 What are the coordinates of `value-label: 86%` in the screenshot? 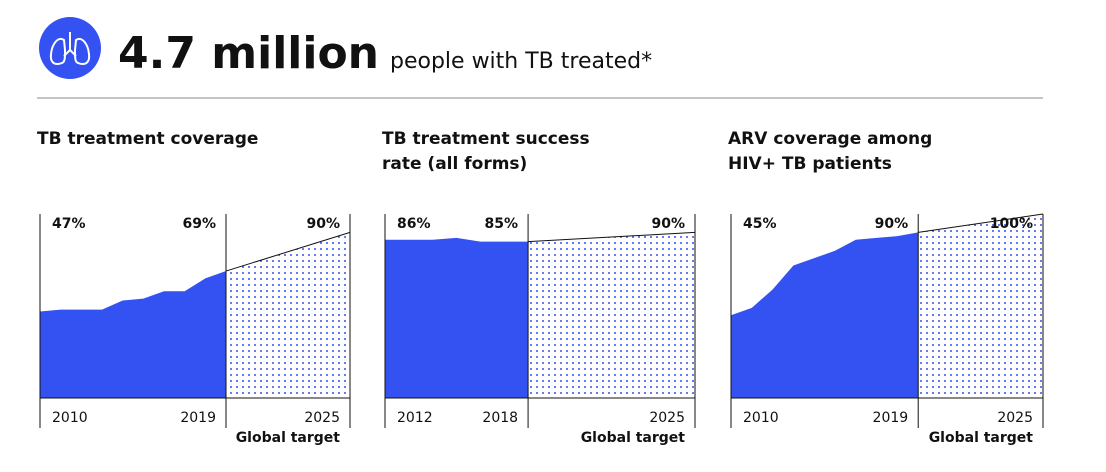 It's located at (414, 224).